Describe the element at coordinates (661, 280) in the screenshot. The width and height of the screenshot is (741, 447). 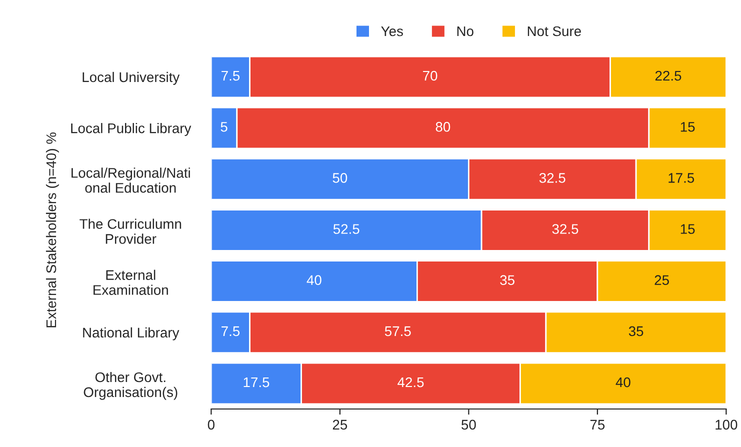
I see `data-label: 25` at that location.